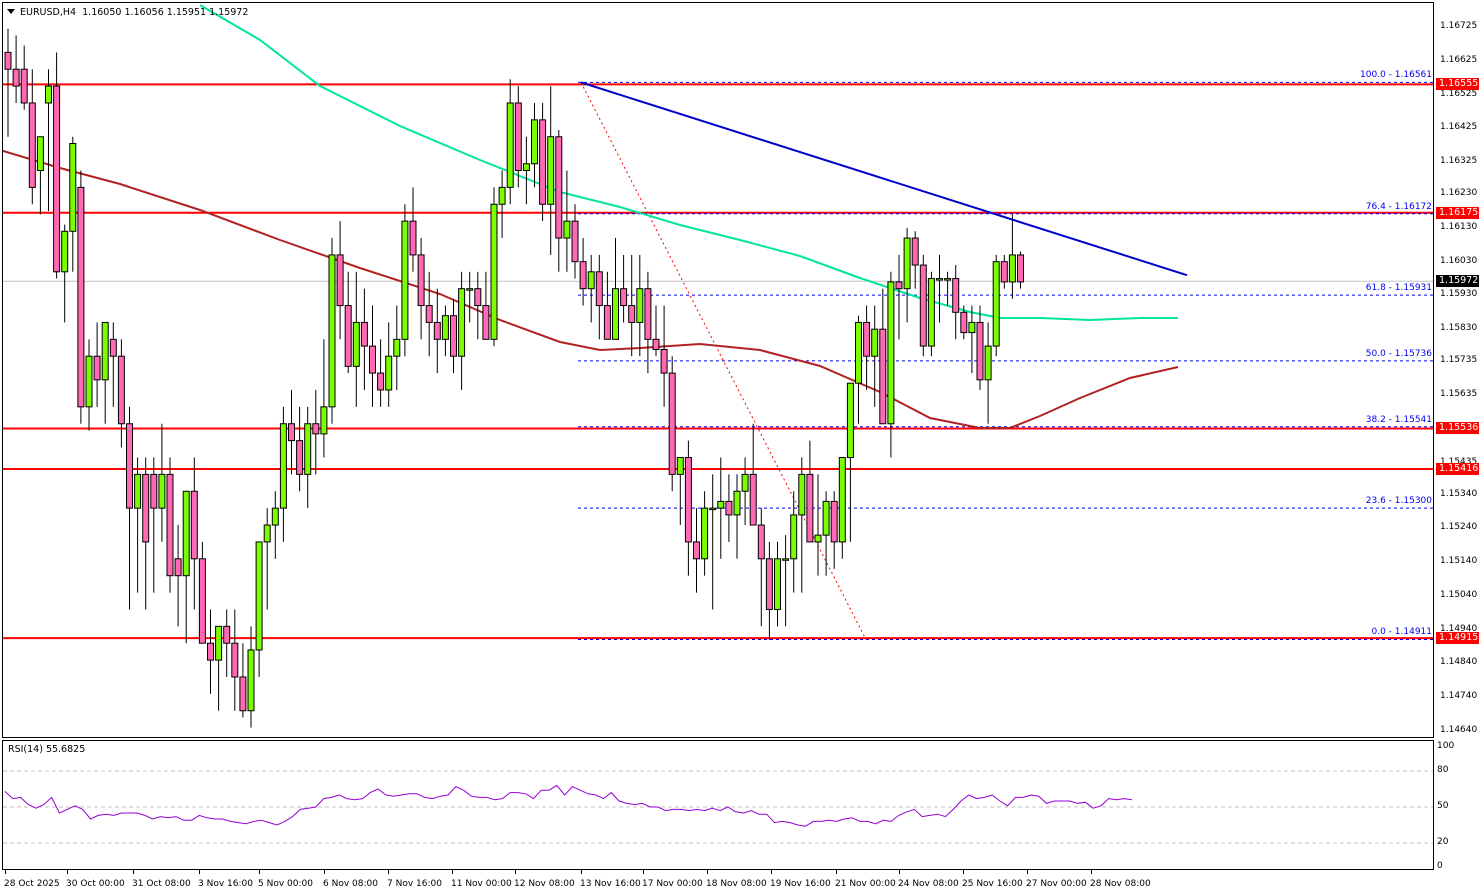  What do you see at coordinates (723, 361) in the screenshot?
I see `fibonacci-diagonal` at bounding box center [723, 361].